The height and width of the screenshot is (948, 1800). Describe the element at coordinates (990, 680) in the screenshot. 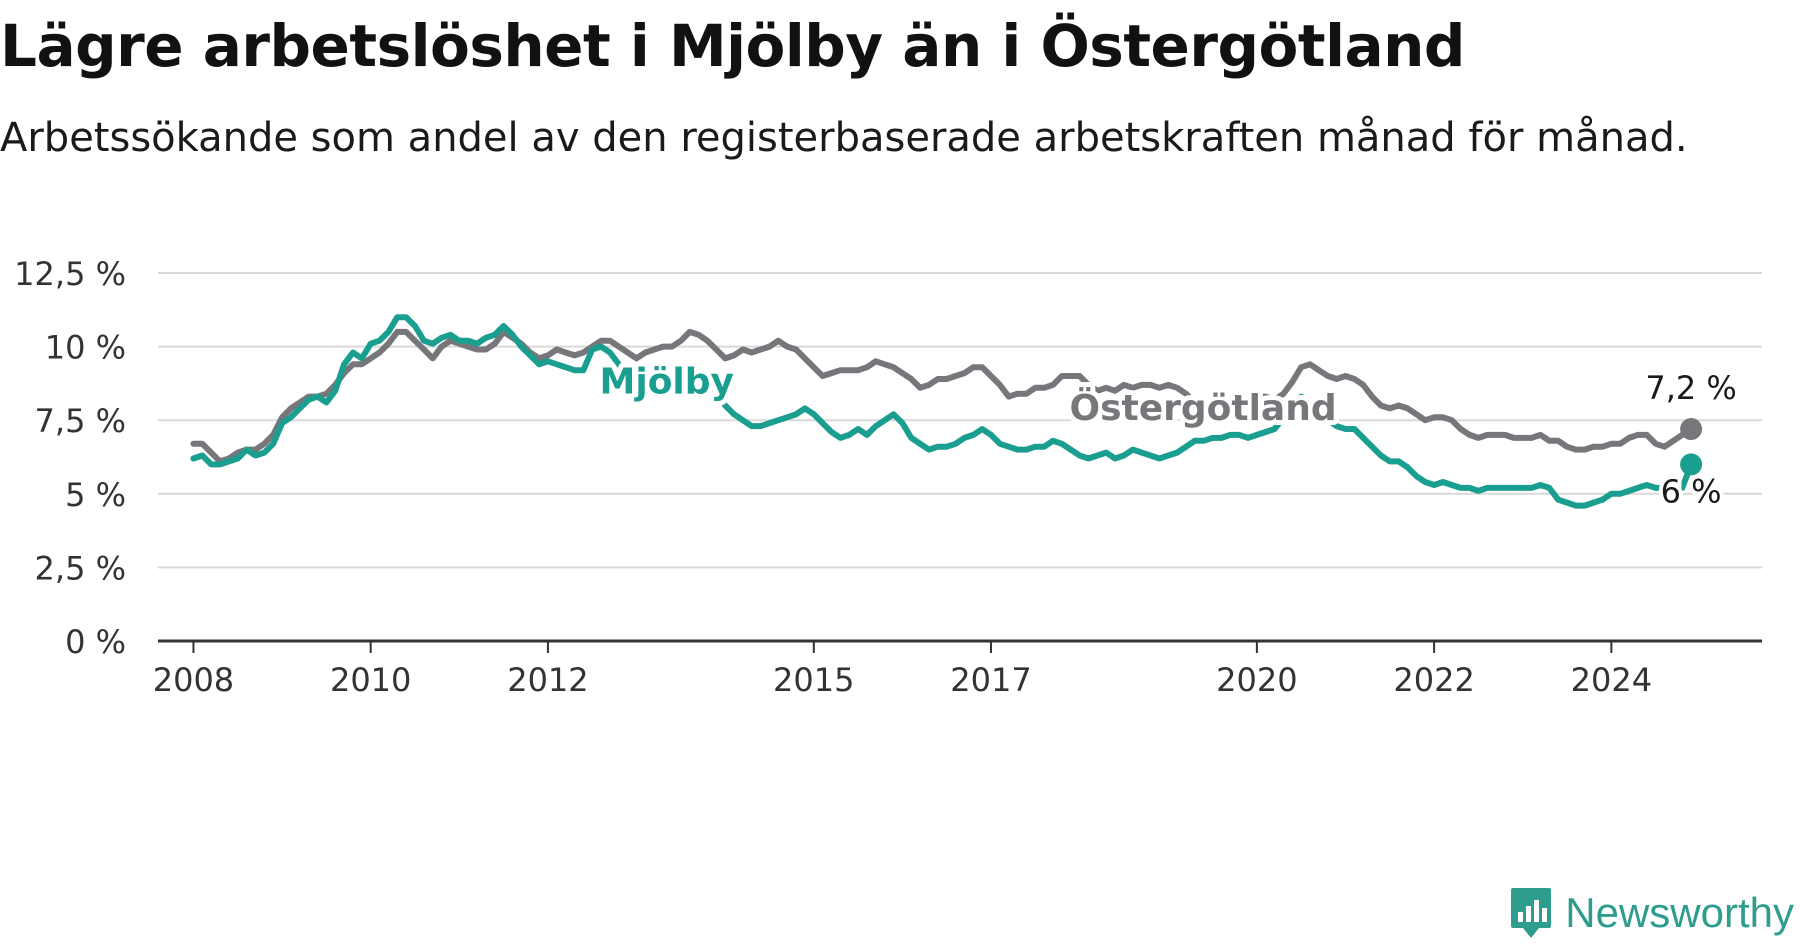

I see `x-tick-label: 2017` at that location.